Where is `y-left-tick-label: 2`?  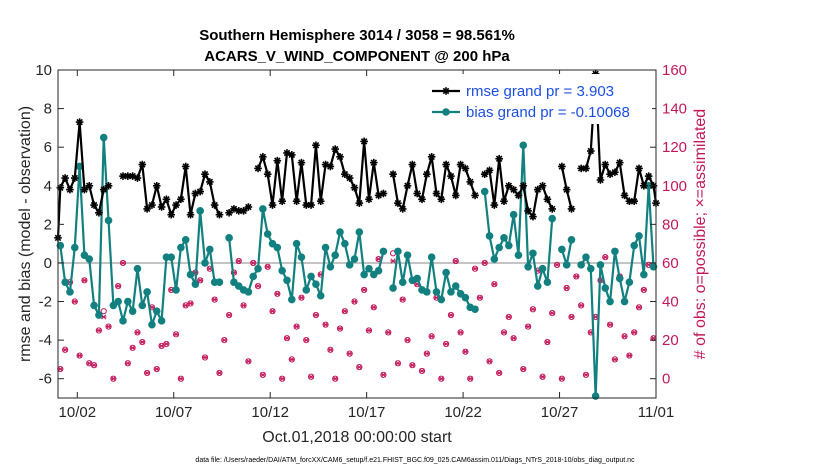 y-left-tick-label: 2 is located at coordinates (48, 224).